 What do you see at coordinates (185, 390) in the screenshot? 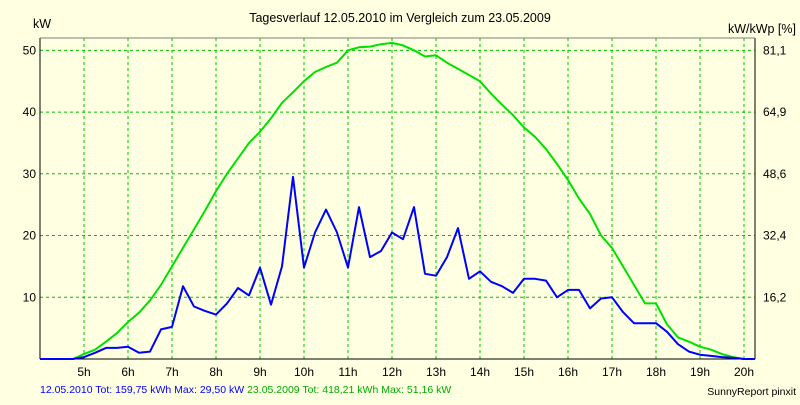
I see `legend-blue-max-label: Max:` at bounding box center [185, 390].